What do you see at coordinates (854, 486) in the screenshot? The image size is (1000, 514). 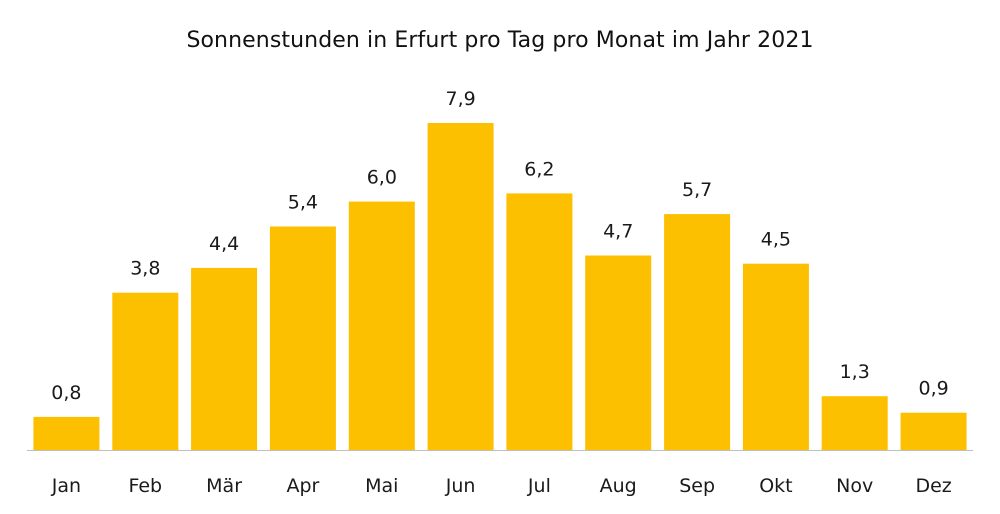 I see `x-tick-label-10: Nov` at bounding box center [854, 486].